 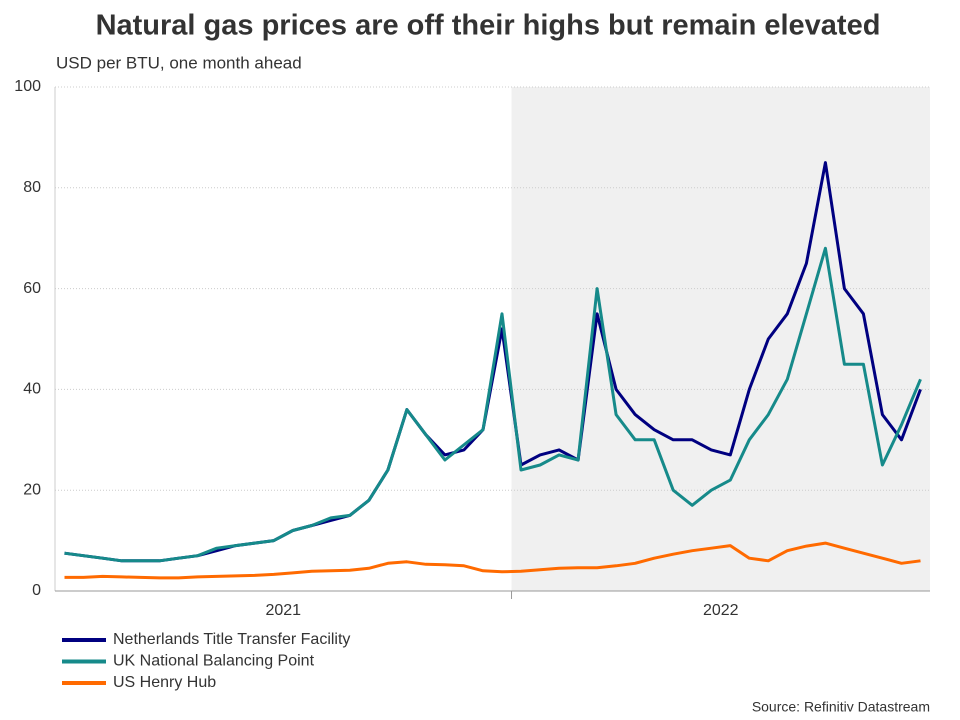 What do you see at coordinates (283, 610) in the screenshot?
I see `x-tick-label: 2021` at bounding box center [283, 610].